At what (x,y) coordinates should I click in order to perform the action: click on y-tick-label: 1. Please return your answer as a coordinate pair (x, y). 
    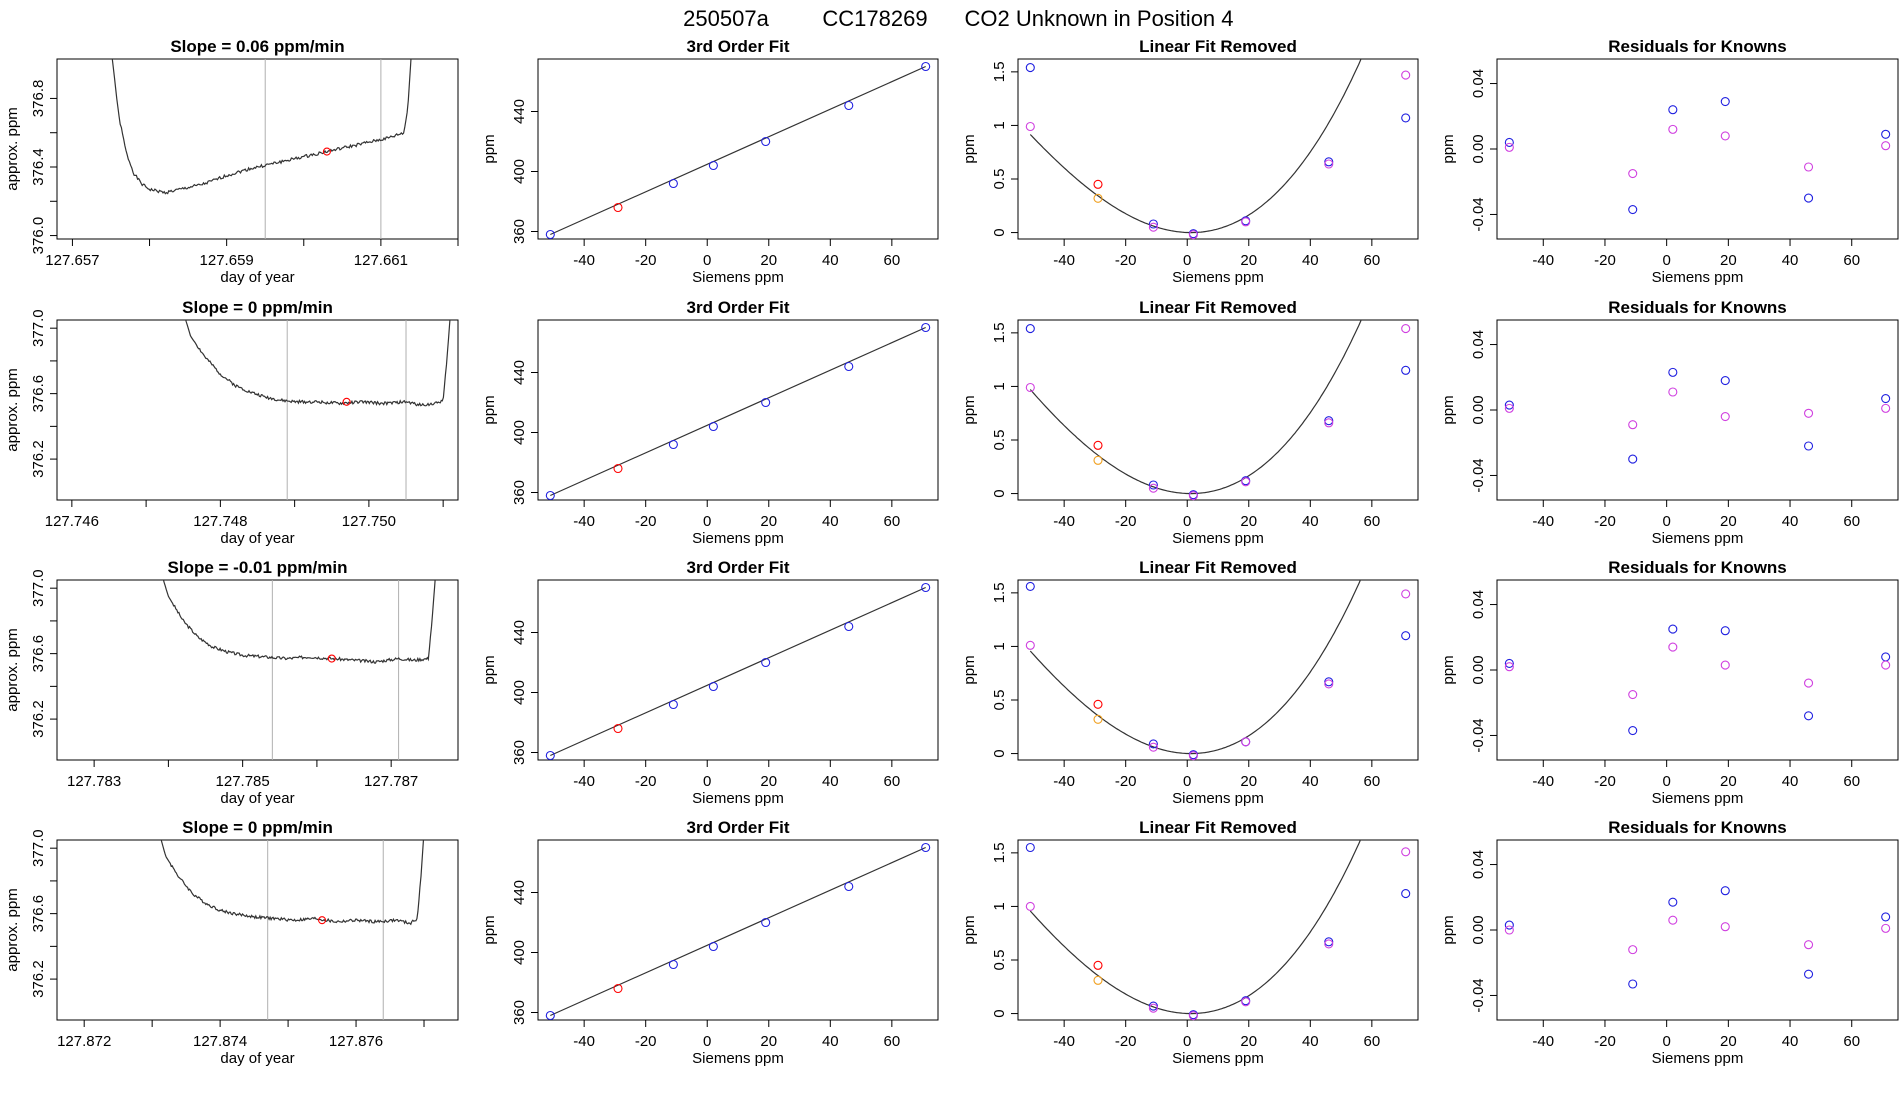
    Looking at the image, I should click on (999, 125).